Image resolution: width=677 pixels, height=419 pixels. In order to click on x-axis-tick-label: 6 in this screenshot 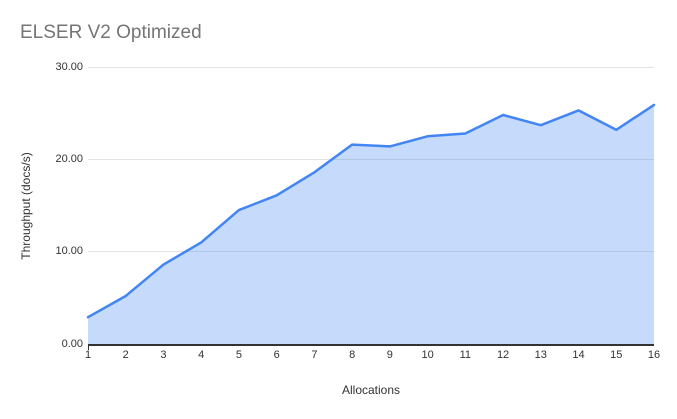, I will do `click(276, 355)`.